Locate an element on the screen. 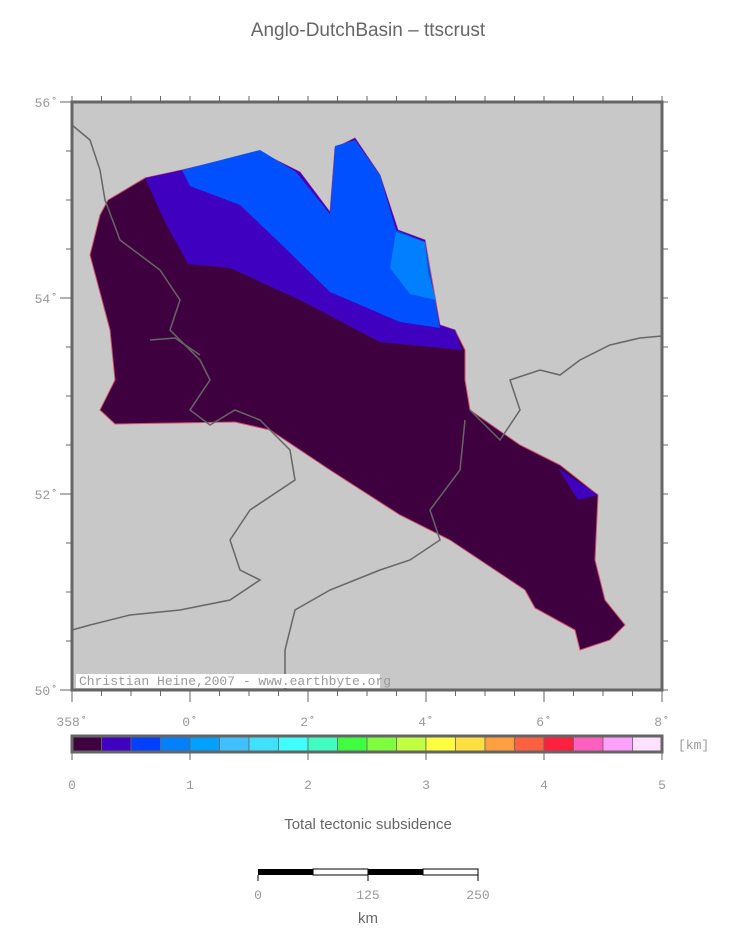  colorbar-label: Total tectonic subsidence is located at coordinates (368, 824).